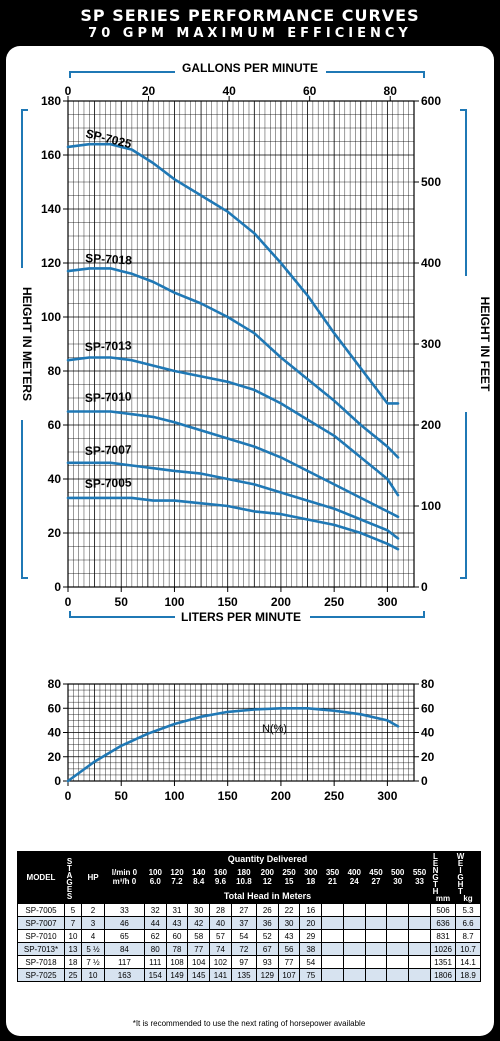 This screenshot has height=1041, width=500. I want to click on table-cell: 97, so click(243, 962).